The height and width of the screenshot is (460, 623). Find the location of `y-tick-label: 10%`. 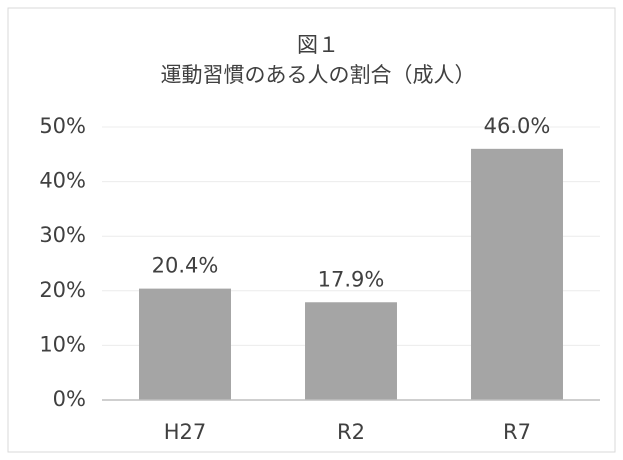

y-tick-label: 10% is located at coordinates (62, 344).